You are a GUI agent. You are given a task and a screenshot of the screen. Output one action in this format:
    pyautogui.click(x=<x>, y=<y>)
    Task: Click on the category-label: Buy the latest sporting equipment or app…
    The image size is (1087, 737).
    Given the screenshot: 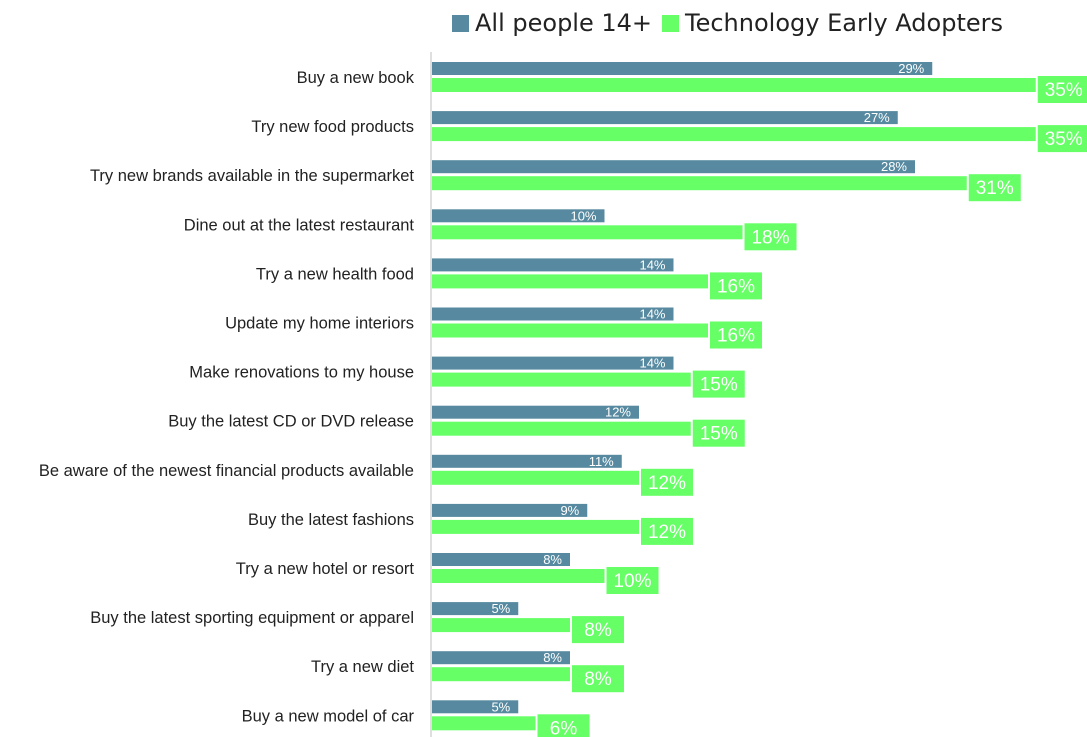 What is the action you would take?
    pyautogui.click(x=252, y=618)
    